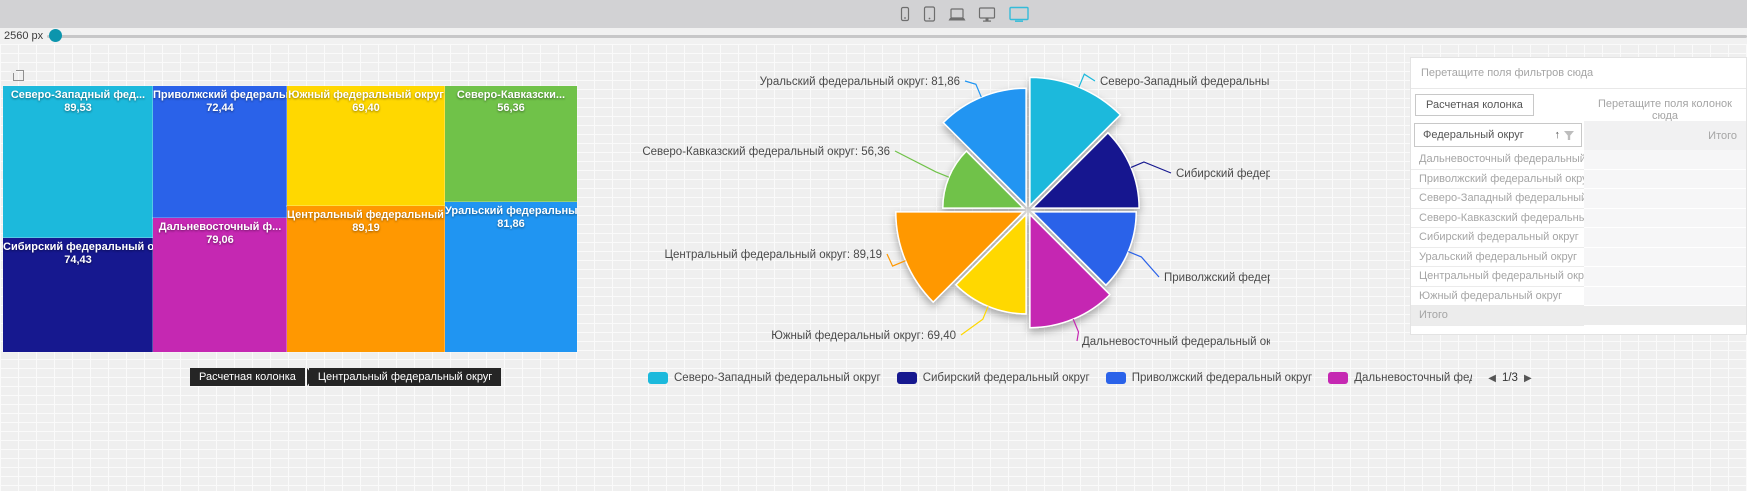 Image resolution: width=1747 pixels, height=491 pixels. I want to click on pivot-row: Уральский федеральный округ, so click(1578, 257).